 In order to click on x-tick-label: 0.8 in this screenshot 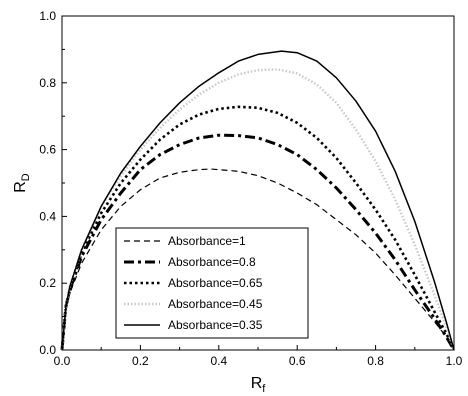, I will do `click(375, 361)`.